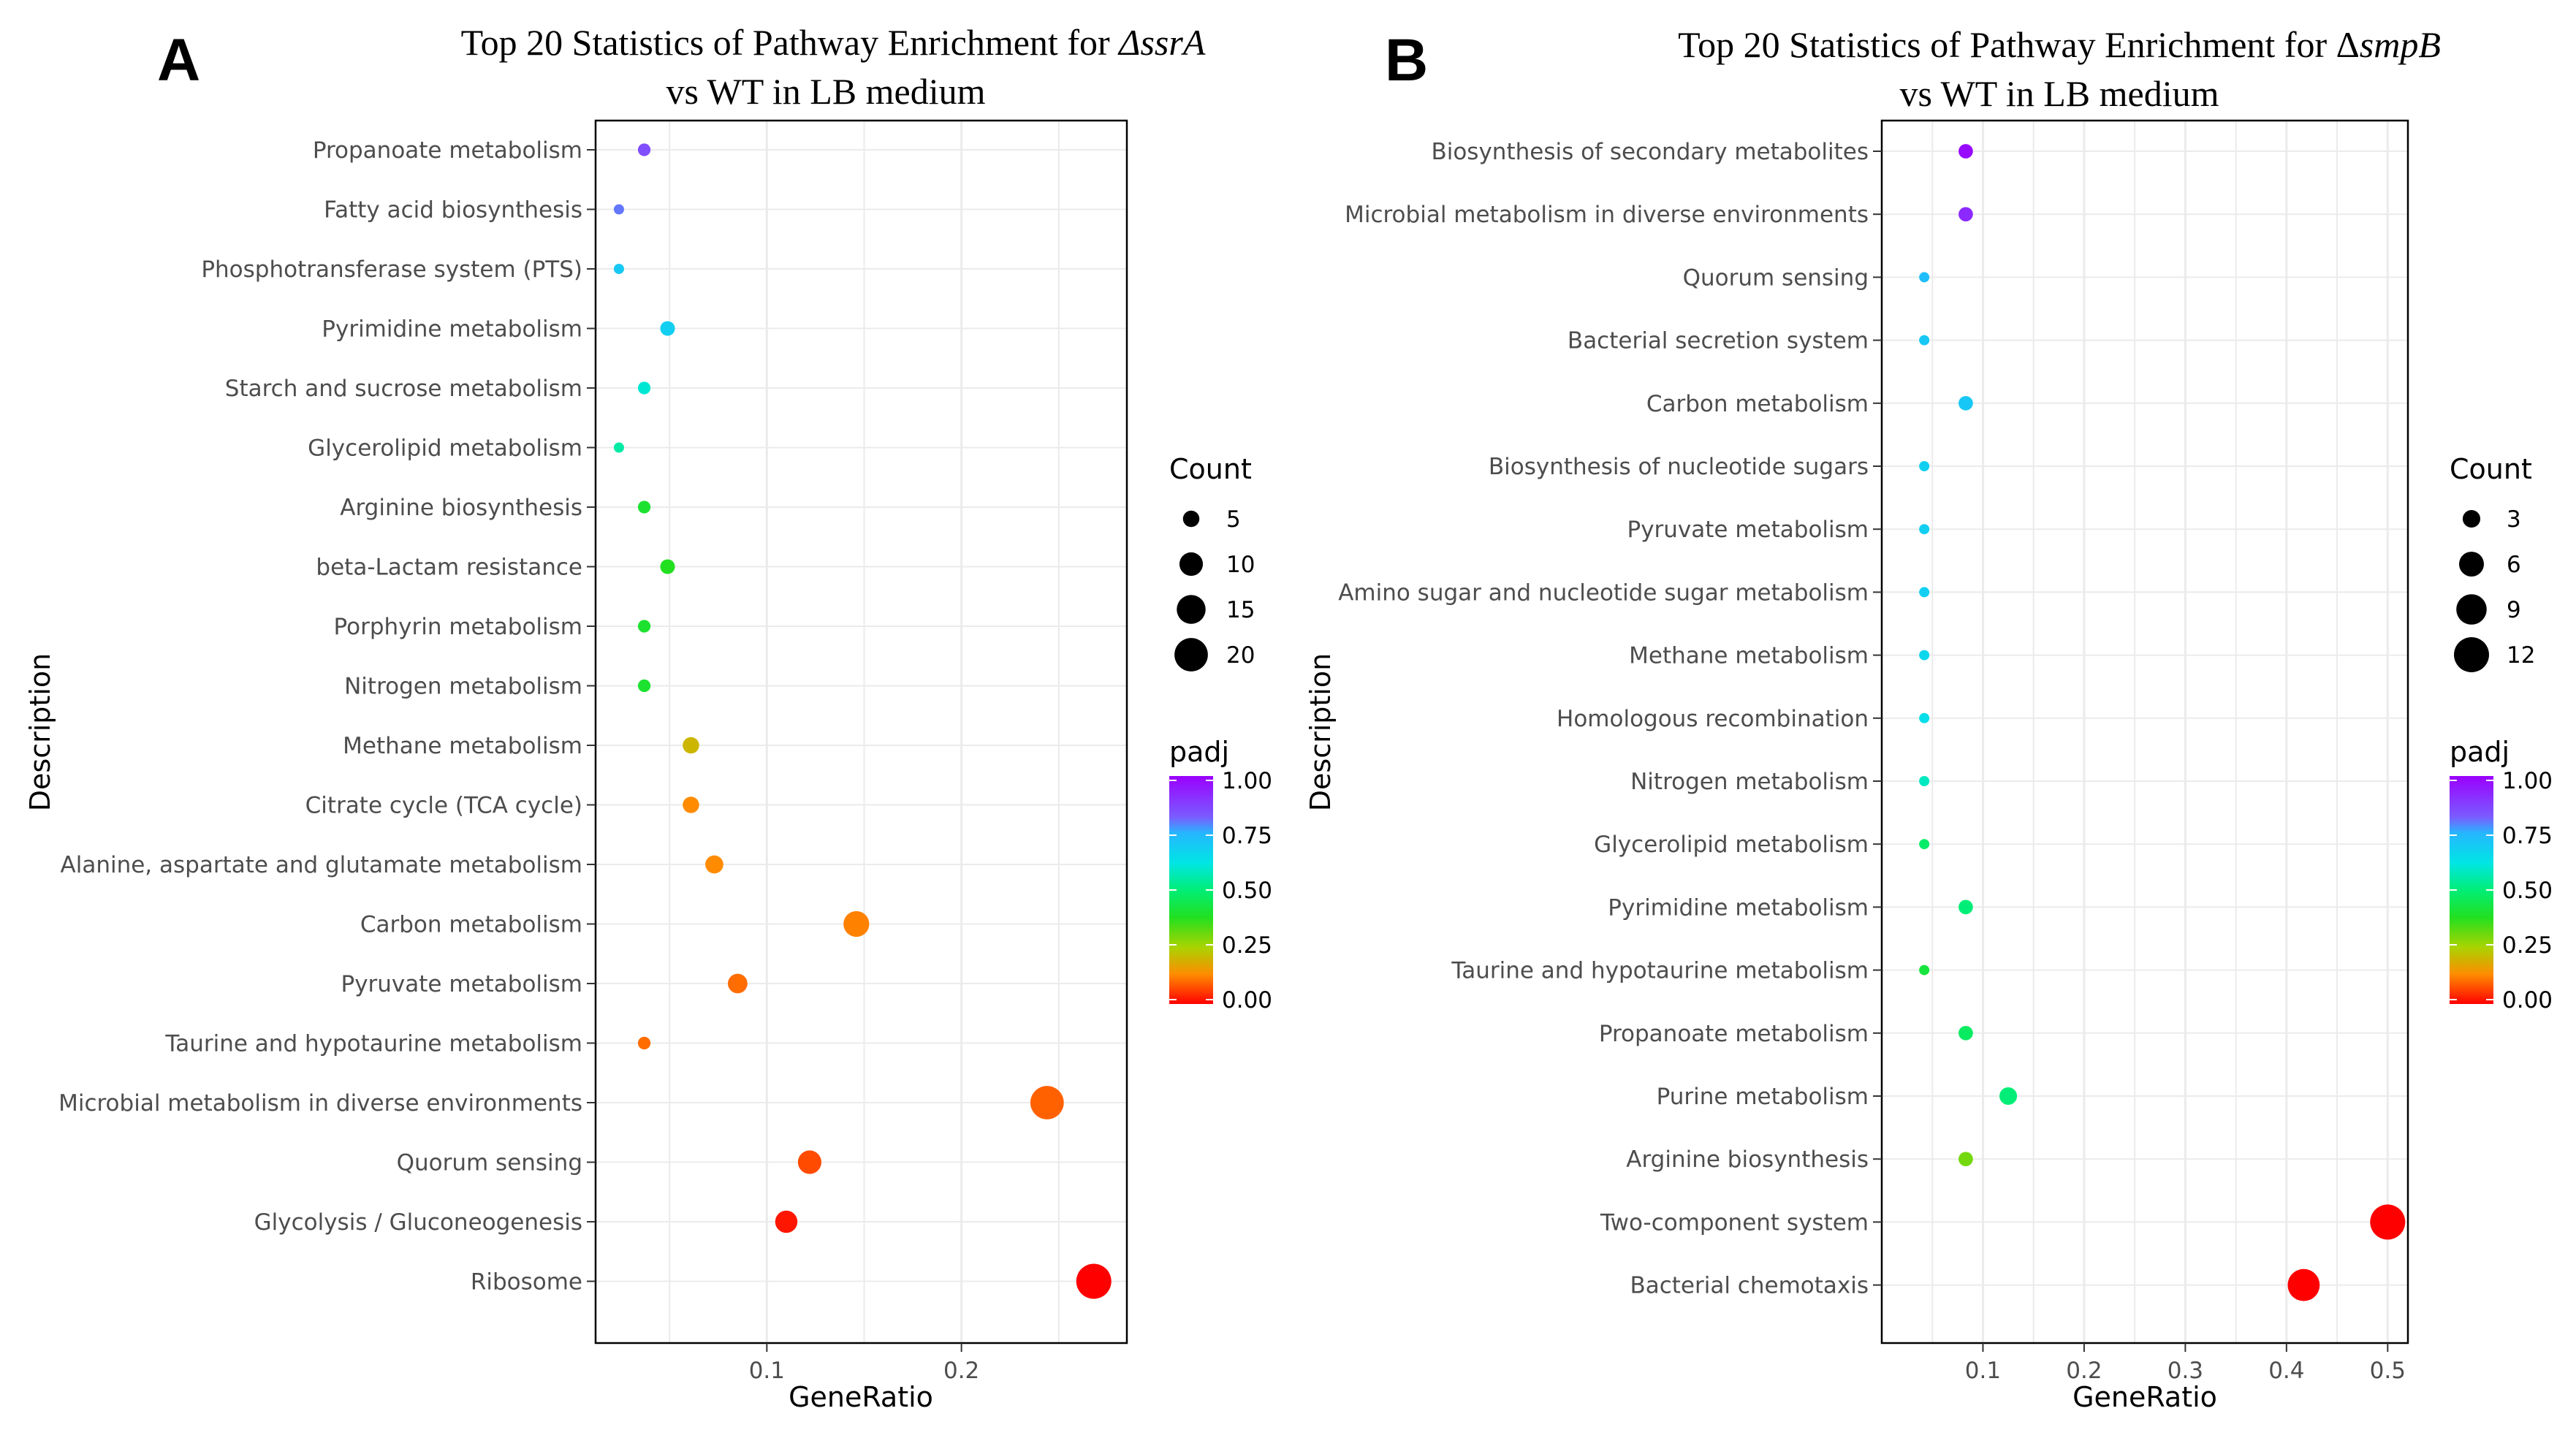 The image size is (2576, 1430). What do you see at coordinates (1240, 610) in the screenshot?
I see `panel-a-count-legend-label: 15` at bounding box center [1240, 610].